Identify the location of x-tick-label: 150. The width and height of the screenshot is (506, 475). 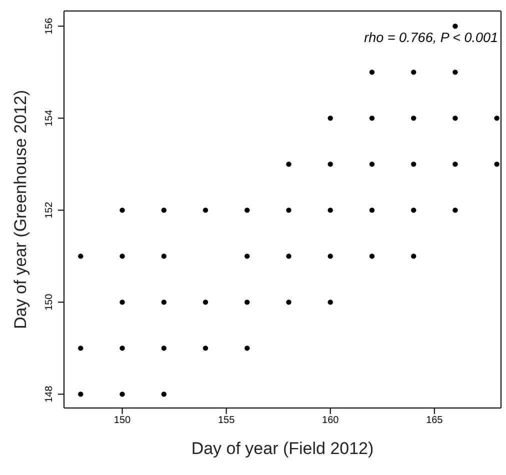
(123, 420).